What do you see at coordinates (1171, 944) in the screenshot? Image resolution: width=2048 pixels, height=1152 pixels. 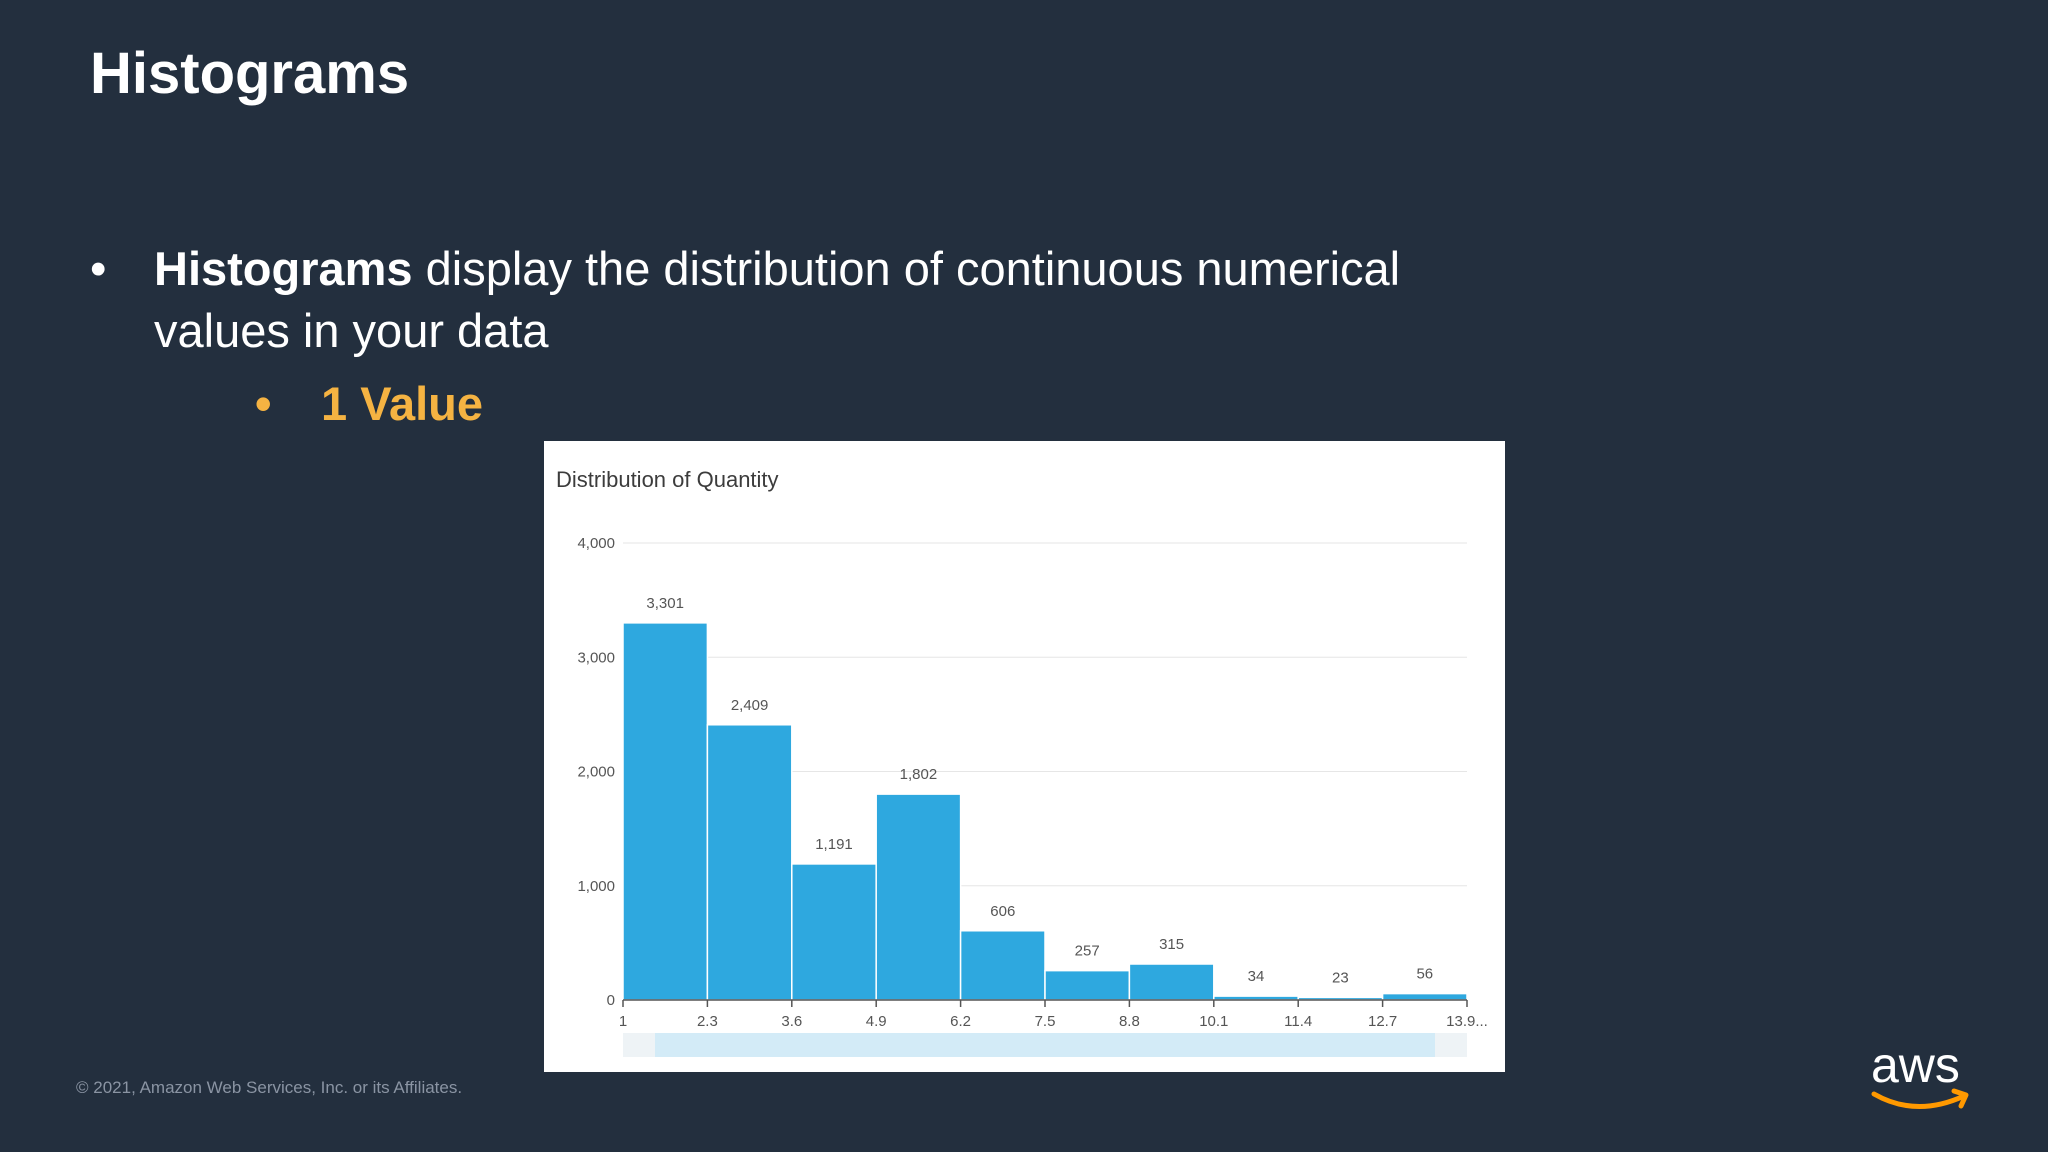 I see `bar-value-label: 315` at bounding box center [1171, 944].